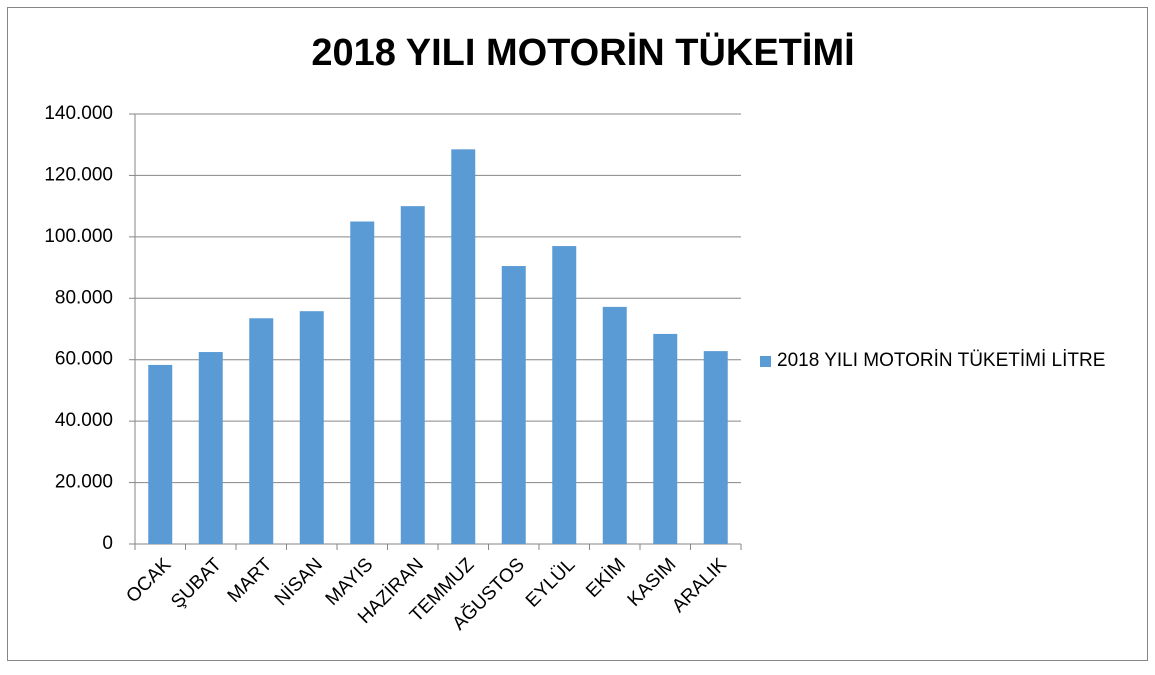 Image resolution: width=1155 pixels, height=675 pixels. Describe the element at coordinates (84, 482) in the screenshot. I see `y-tick-label: 20.000` at that location.